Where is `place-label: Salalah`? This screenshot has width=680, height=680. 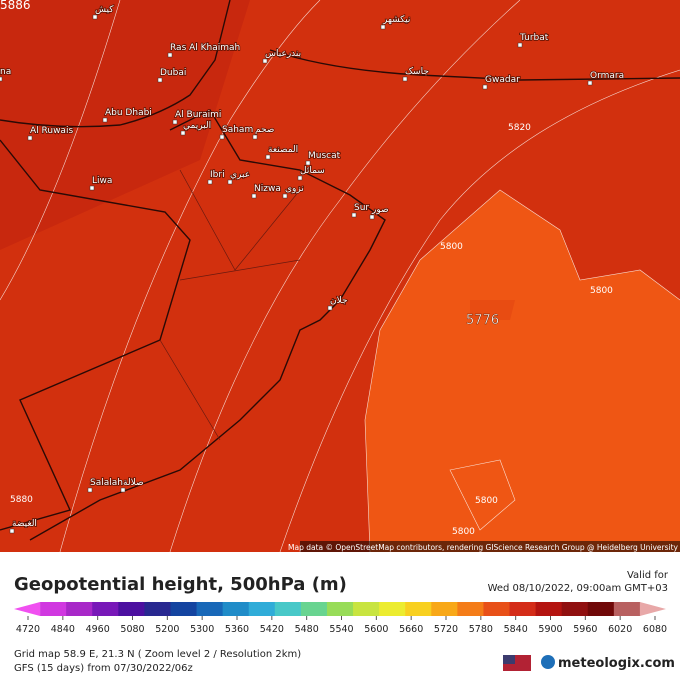 place-label: Salalah is located at coordinates (106, 483).